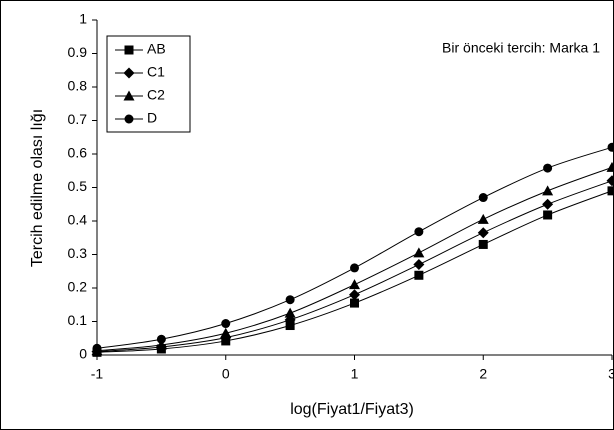 The height and width of the screenshot is (430, 614). Describe the element at coordinates (352, 409) in the screenshot. I see `x-axis-title: log(Fiyat1/Fiyat3)` at that location.